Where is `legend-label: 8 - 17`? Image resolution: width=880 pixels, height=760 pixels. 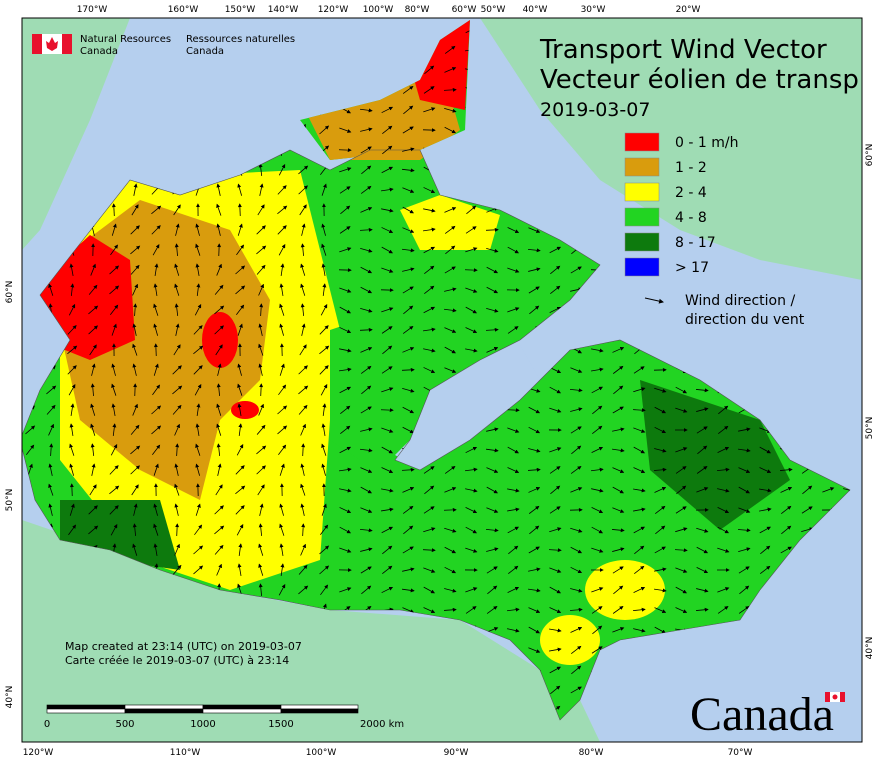 legend-label: 8 - 17 is located at coordinates (695, 243).